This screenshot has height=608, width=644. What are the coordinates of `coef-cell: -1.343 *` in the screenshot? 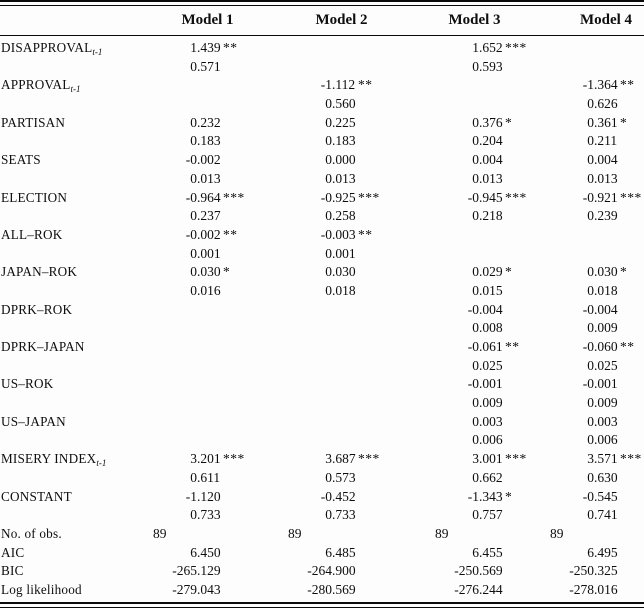 It's located at (490, 496).